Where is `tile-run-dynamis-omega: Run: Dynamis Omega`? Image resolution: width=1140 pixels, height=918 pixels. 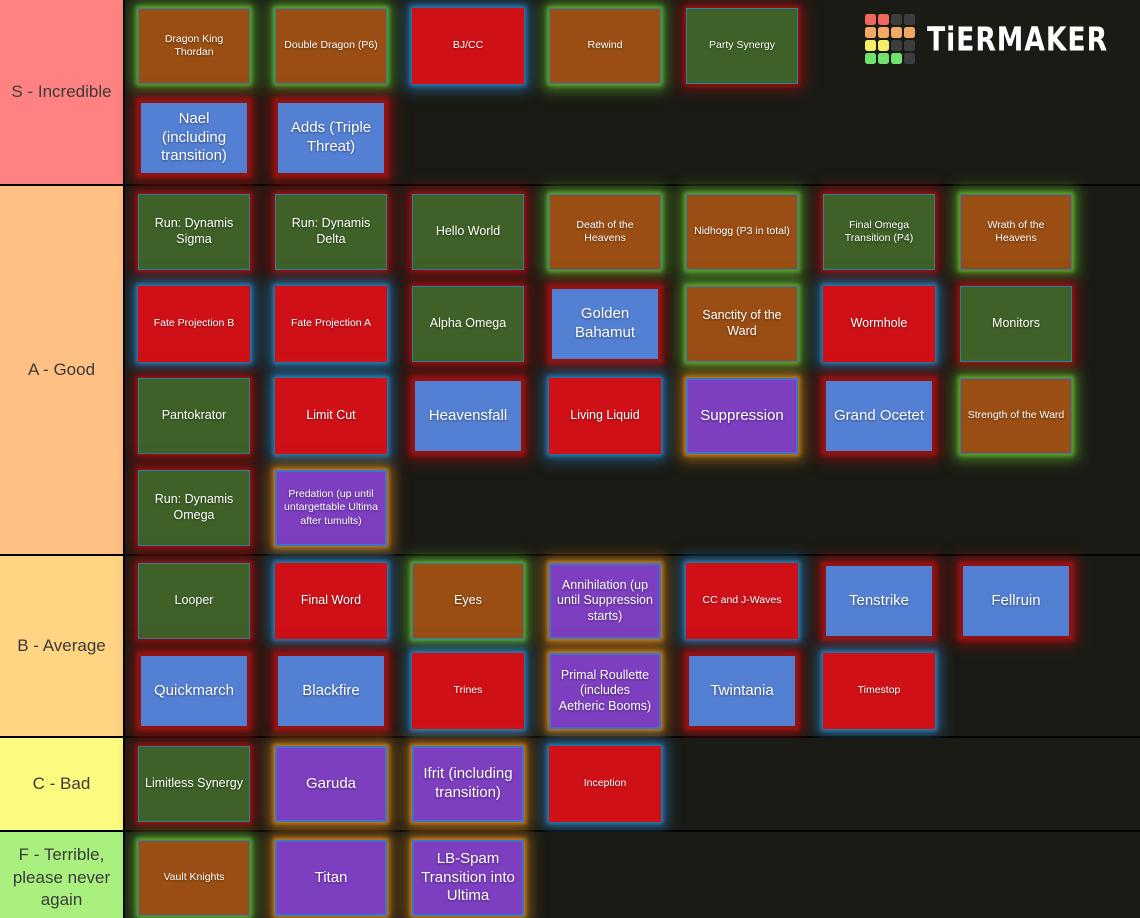
tile-run-dynamis-omega: Run: Dynamis Omega is located at coordinates (194, 508).